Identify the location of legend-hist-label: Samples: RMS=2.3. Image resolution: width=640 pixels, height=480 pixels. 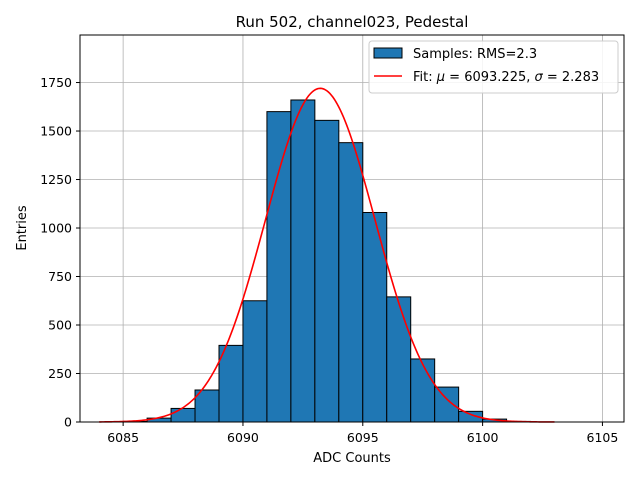
(475, 54).